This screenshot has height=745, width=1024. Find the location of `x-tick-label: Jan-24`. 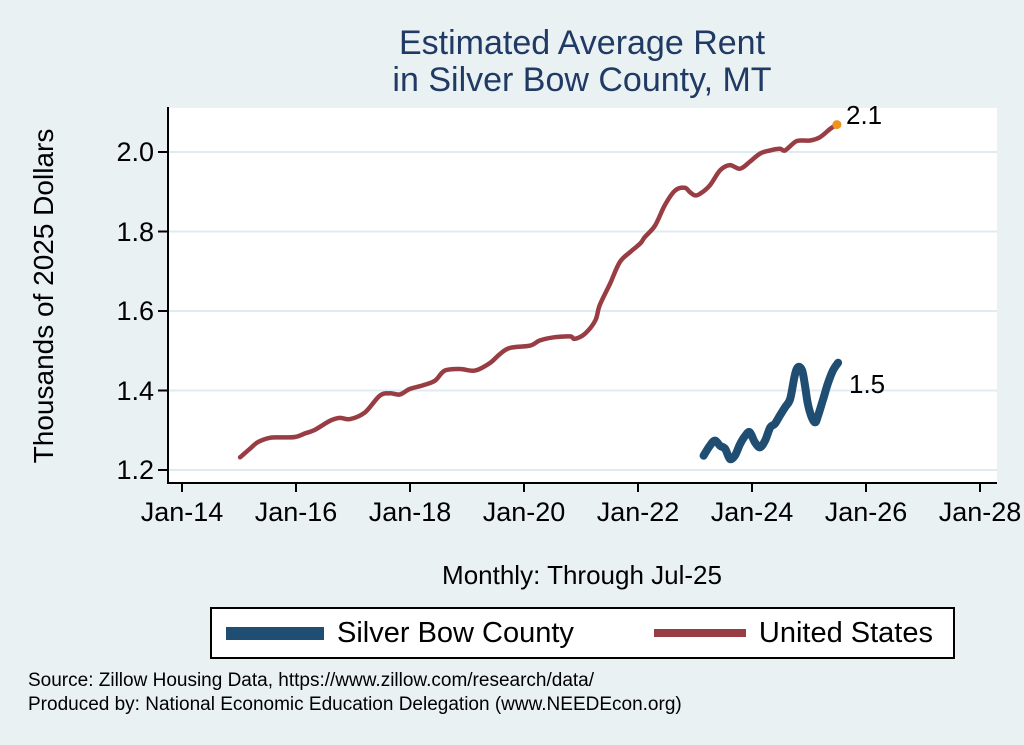

x-tick-label: Jan-24 is located at coordinates (752, 512).